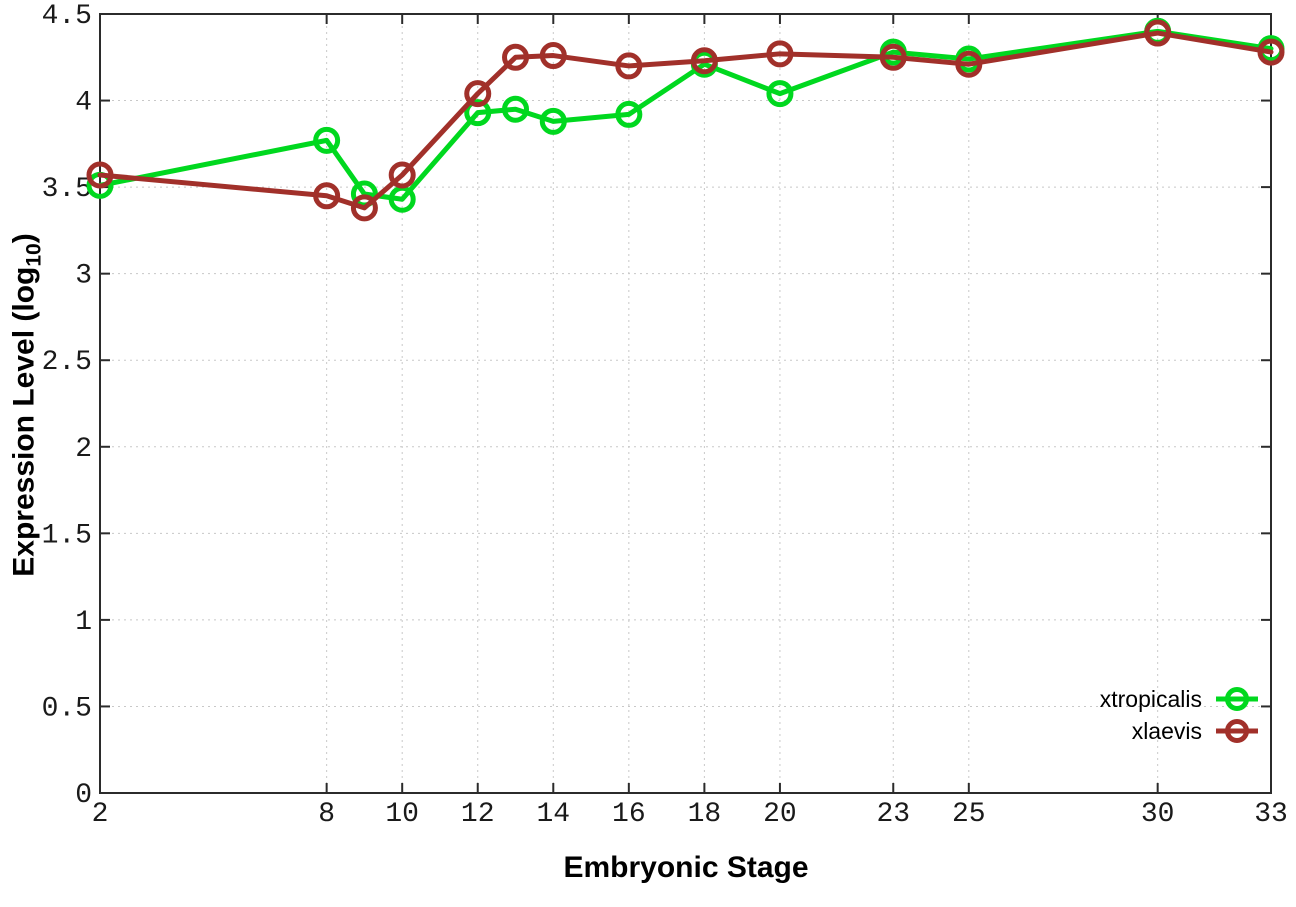  I want to click on y-tick-label: 4.5, so click(67, 16).